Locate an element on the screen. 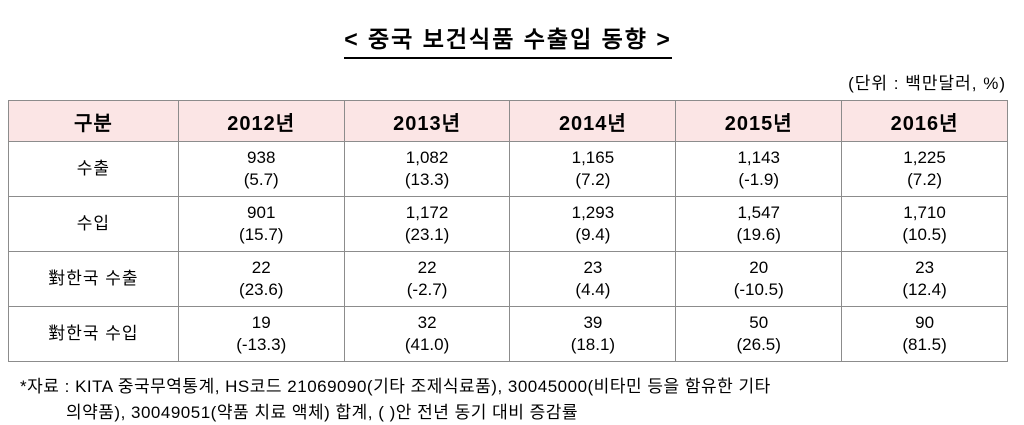 The width and height of the screenshot is (1024, 425). table-header-row: 구분 2012년 2013년 2014년 2015년 2016년 is located at coordinates (508, 121).